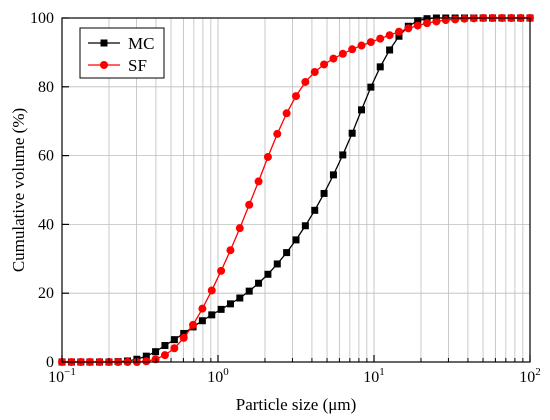 Image resolution: width=550 pixels, height=420 pixels. I want to click on legend-label-mc: MC, so click(141, 43).